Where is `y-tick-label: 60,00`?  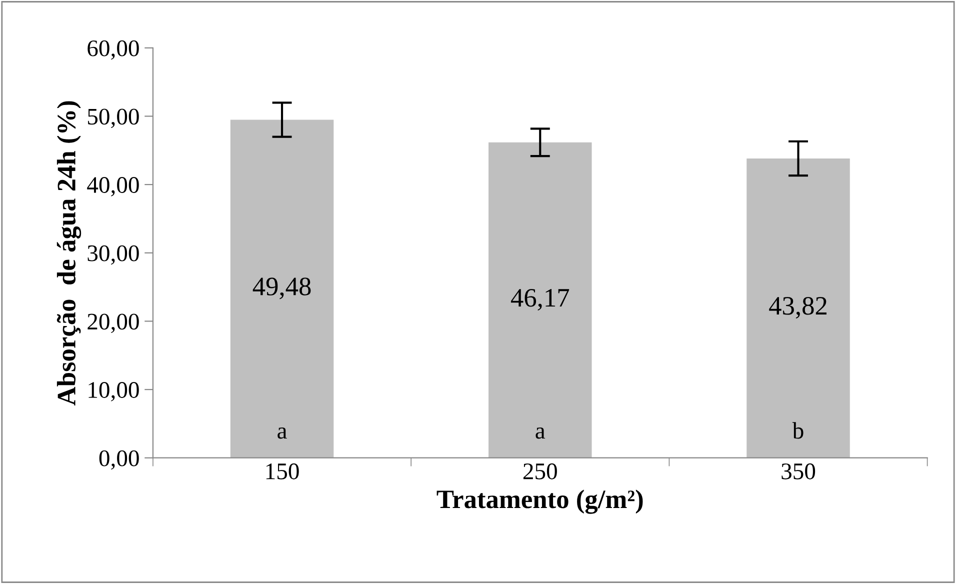 y-tick-label: 60,00 is located at coordinates (113, 50).